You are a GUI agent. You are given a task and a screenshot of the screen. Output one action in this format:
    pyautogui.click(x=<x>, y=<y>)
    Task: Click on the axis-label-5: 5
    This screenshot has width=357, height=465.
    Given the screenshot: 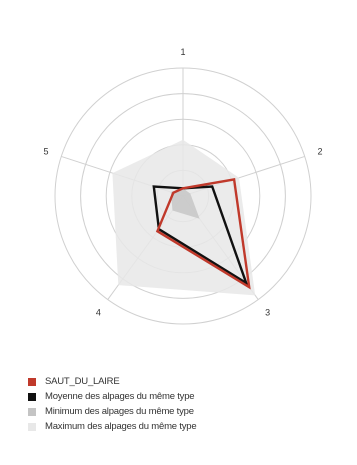 What is the action you would take?
    pyautogui.click(x=45, y=152)
    